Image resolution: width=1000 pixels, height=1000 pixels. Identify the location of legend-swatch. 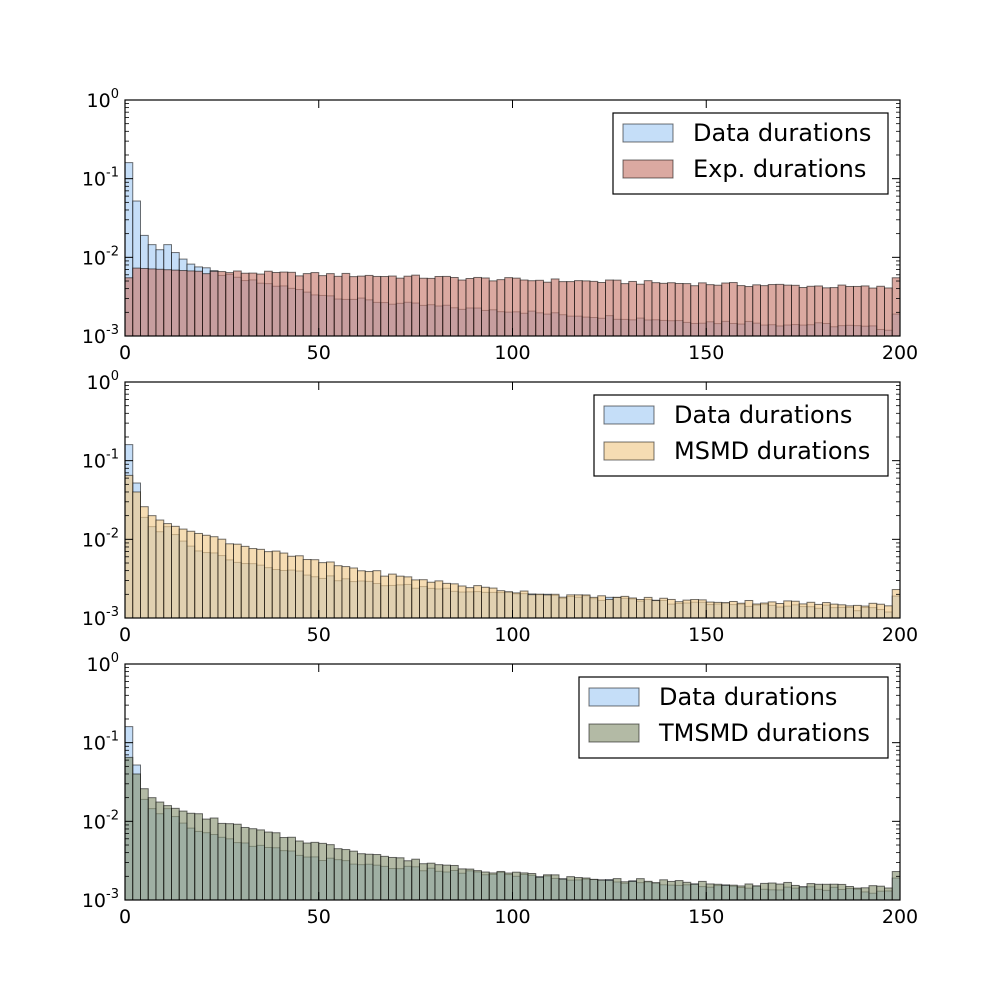
(629, 415).